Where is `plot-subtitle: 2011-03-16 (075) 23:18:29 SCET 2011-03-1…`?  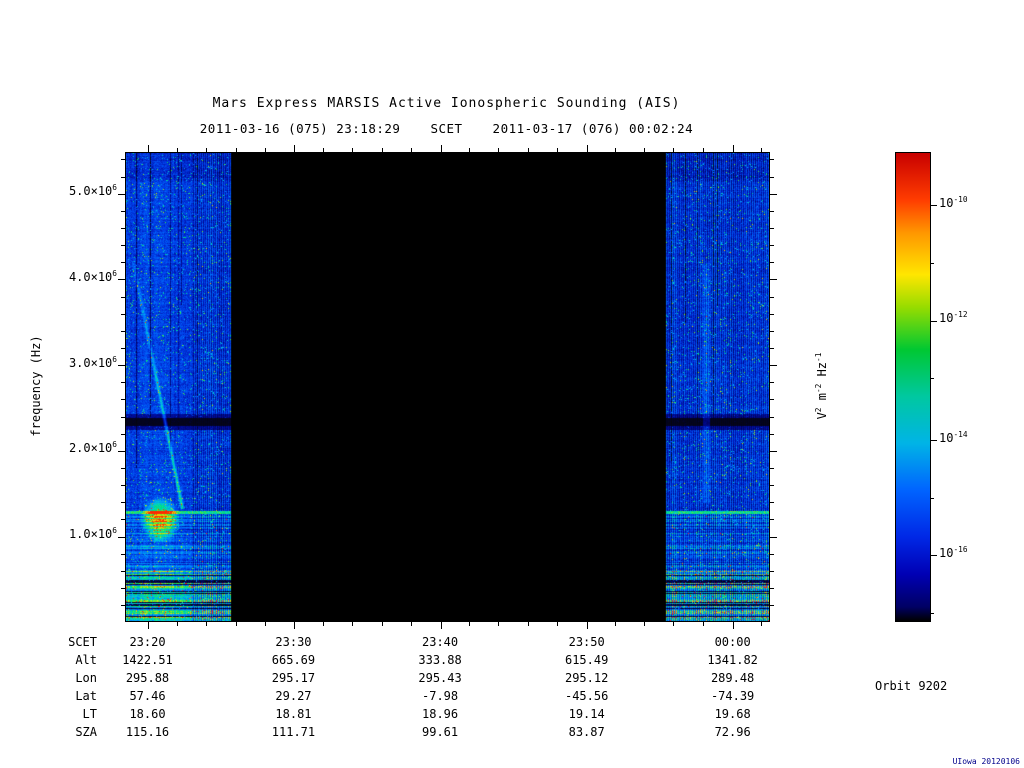 plot-subtitle: 2011-03-16 (075) 23:18:29 SCET 2011-03-1… is located at coordinates (446, 128).